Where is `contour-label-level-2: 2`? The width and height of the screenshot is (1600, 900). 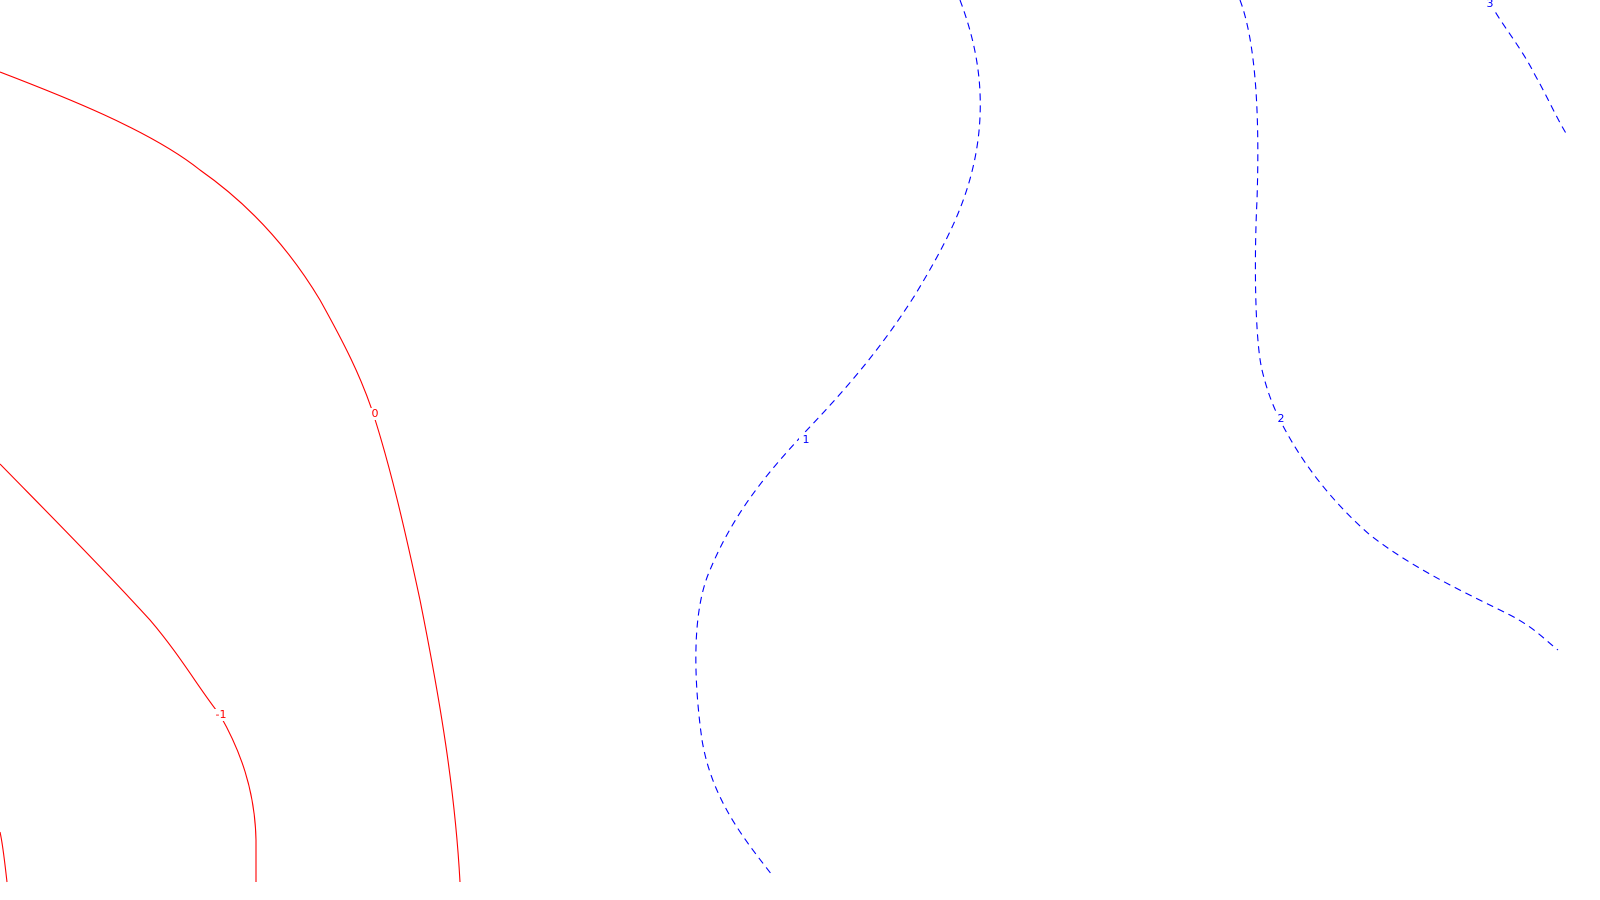 contour-label-level-2: 2 is located at coordinates (1281, 418).